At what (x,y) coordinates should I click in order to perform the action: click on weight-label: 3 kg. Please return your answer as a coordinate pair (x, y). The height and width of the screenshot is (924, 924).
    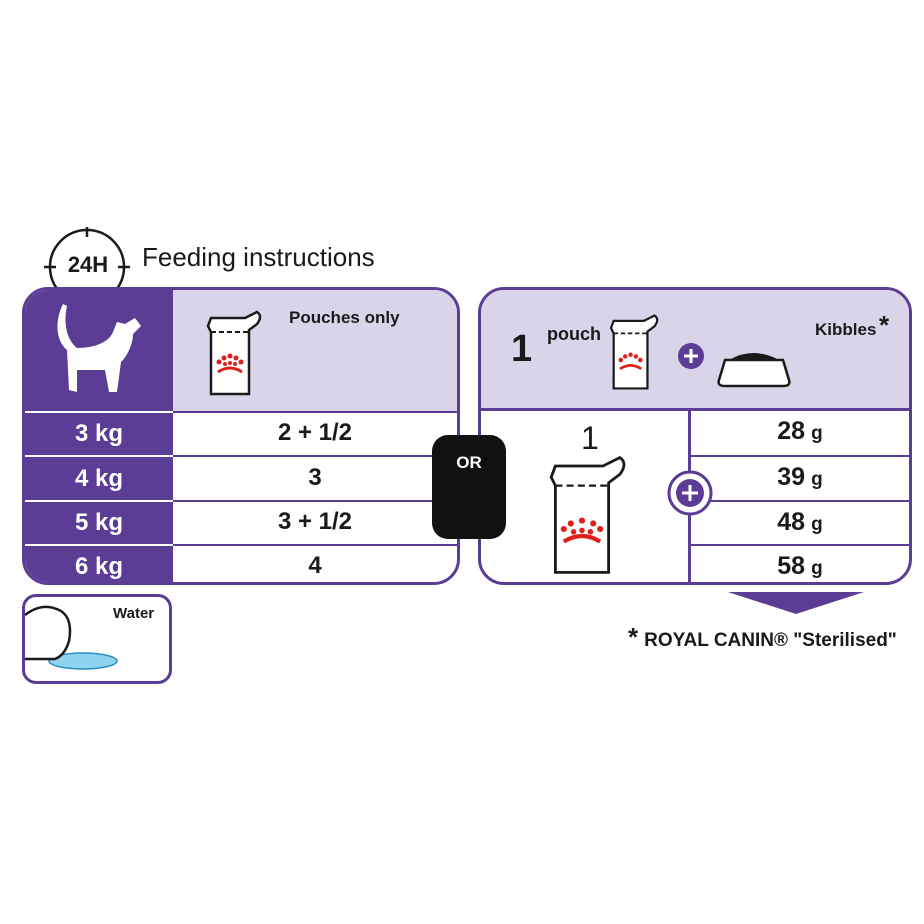
    Looking at the image, I should click on (99, 433).